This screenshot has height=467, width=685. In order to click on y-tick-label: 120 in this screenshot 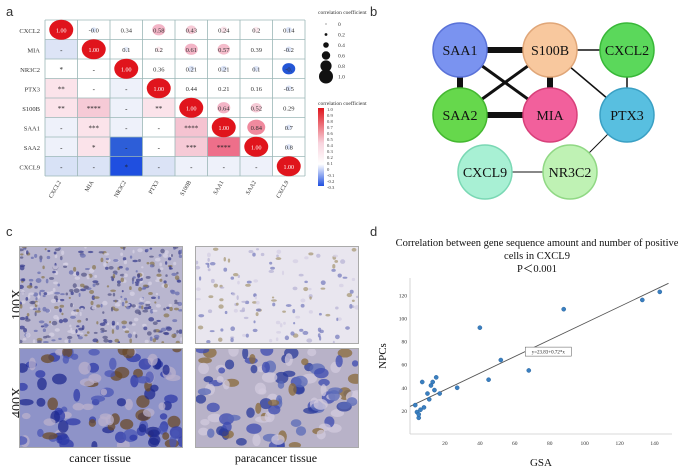, I will do `click(403, 296)`.